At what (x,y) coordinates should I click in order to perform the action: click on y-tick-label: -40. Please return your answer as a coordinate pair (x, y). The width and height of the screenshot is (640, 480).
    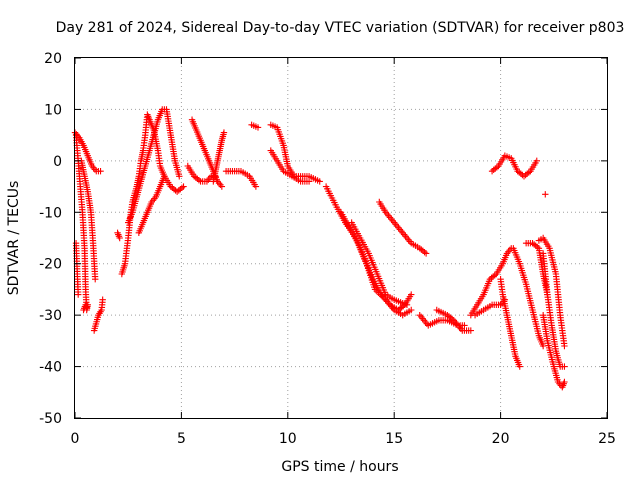
    Looking at the image, I should click on (50, 368).